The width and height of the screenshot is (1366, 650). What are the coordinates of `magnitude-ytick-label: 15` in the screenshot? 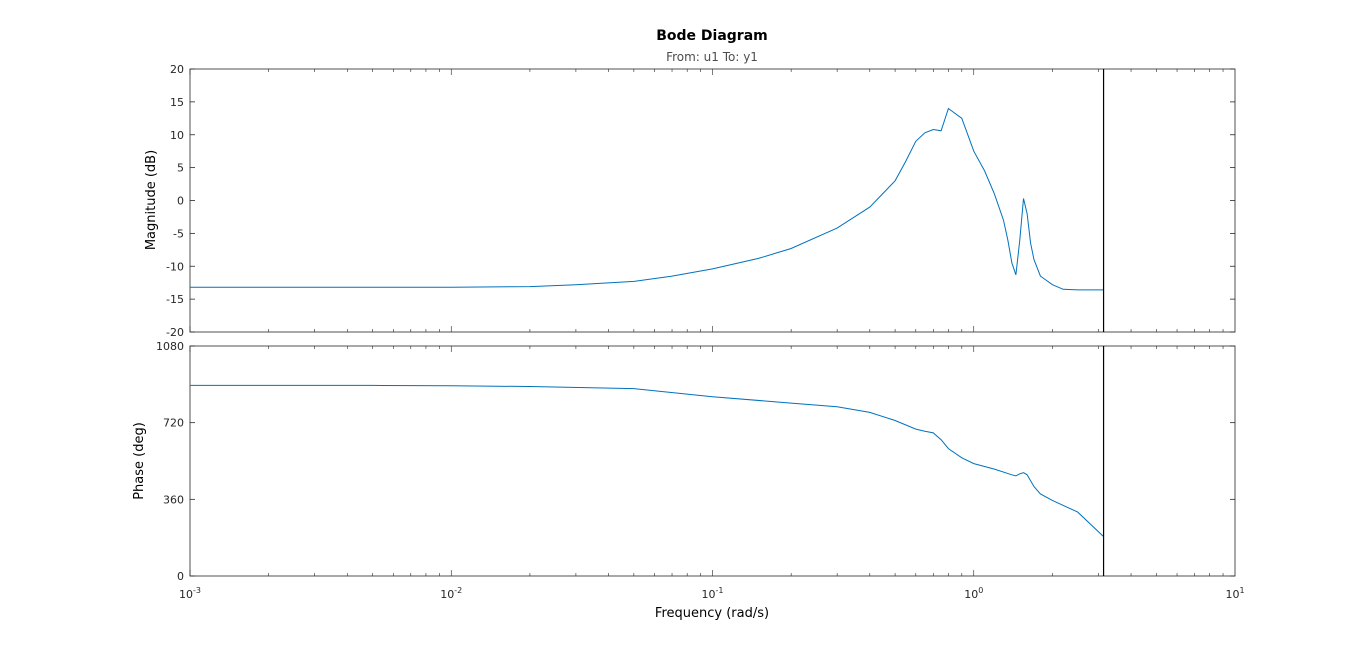 It's located at (177, 102).